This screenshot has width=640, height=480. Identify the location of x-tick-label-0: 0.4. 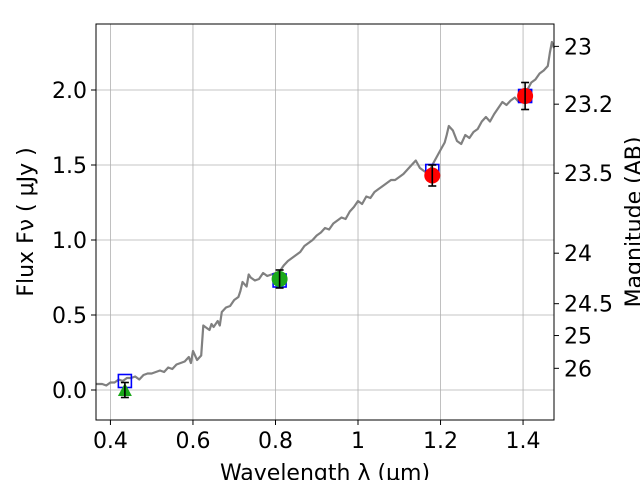
(110, 441).